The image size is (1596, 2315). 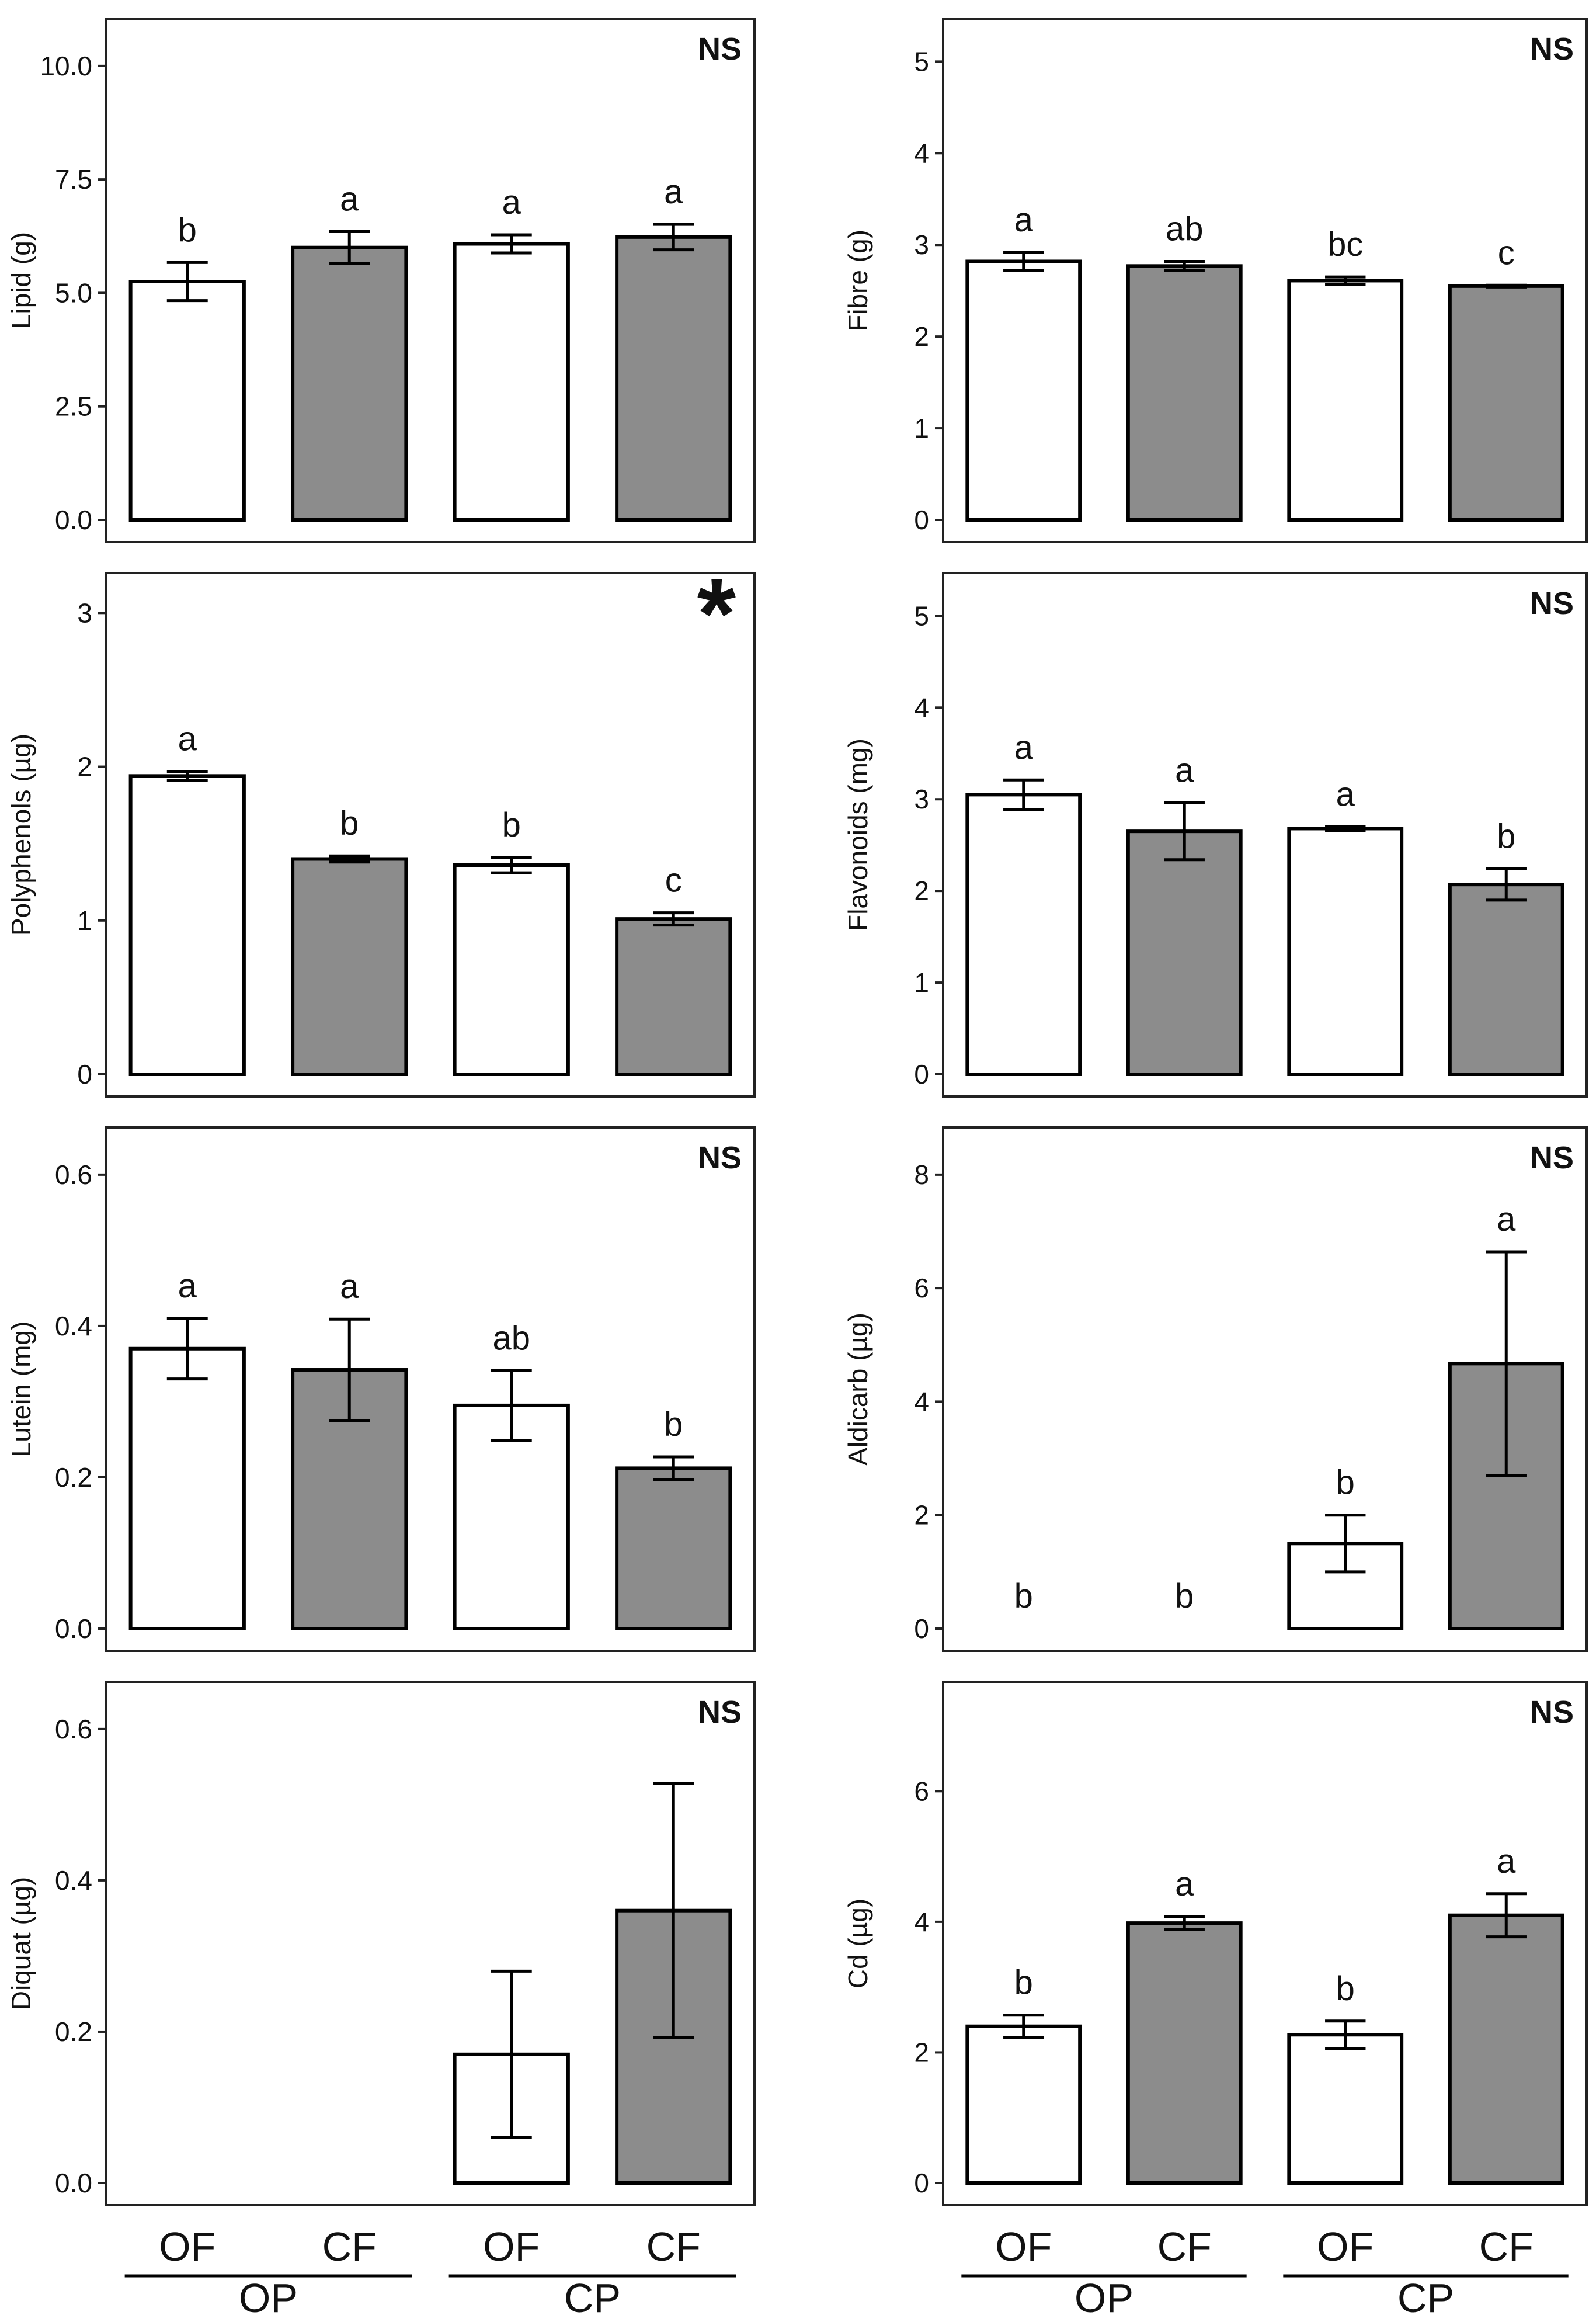 What do you see at coordinates (921, 1175) in the screenshot?
I see `y-tick-label: 8` at bounding box center [921, 1175].